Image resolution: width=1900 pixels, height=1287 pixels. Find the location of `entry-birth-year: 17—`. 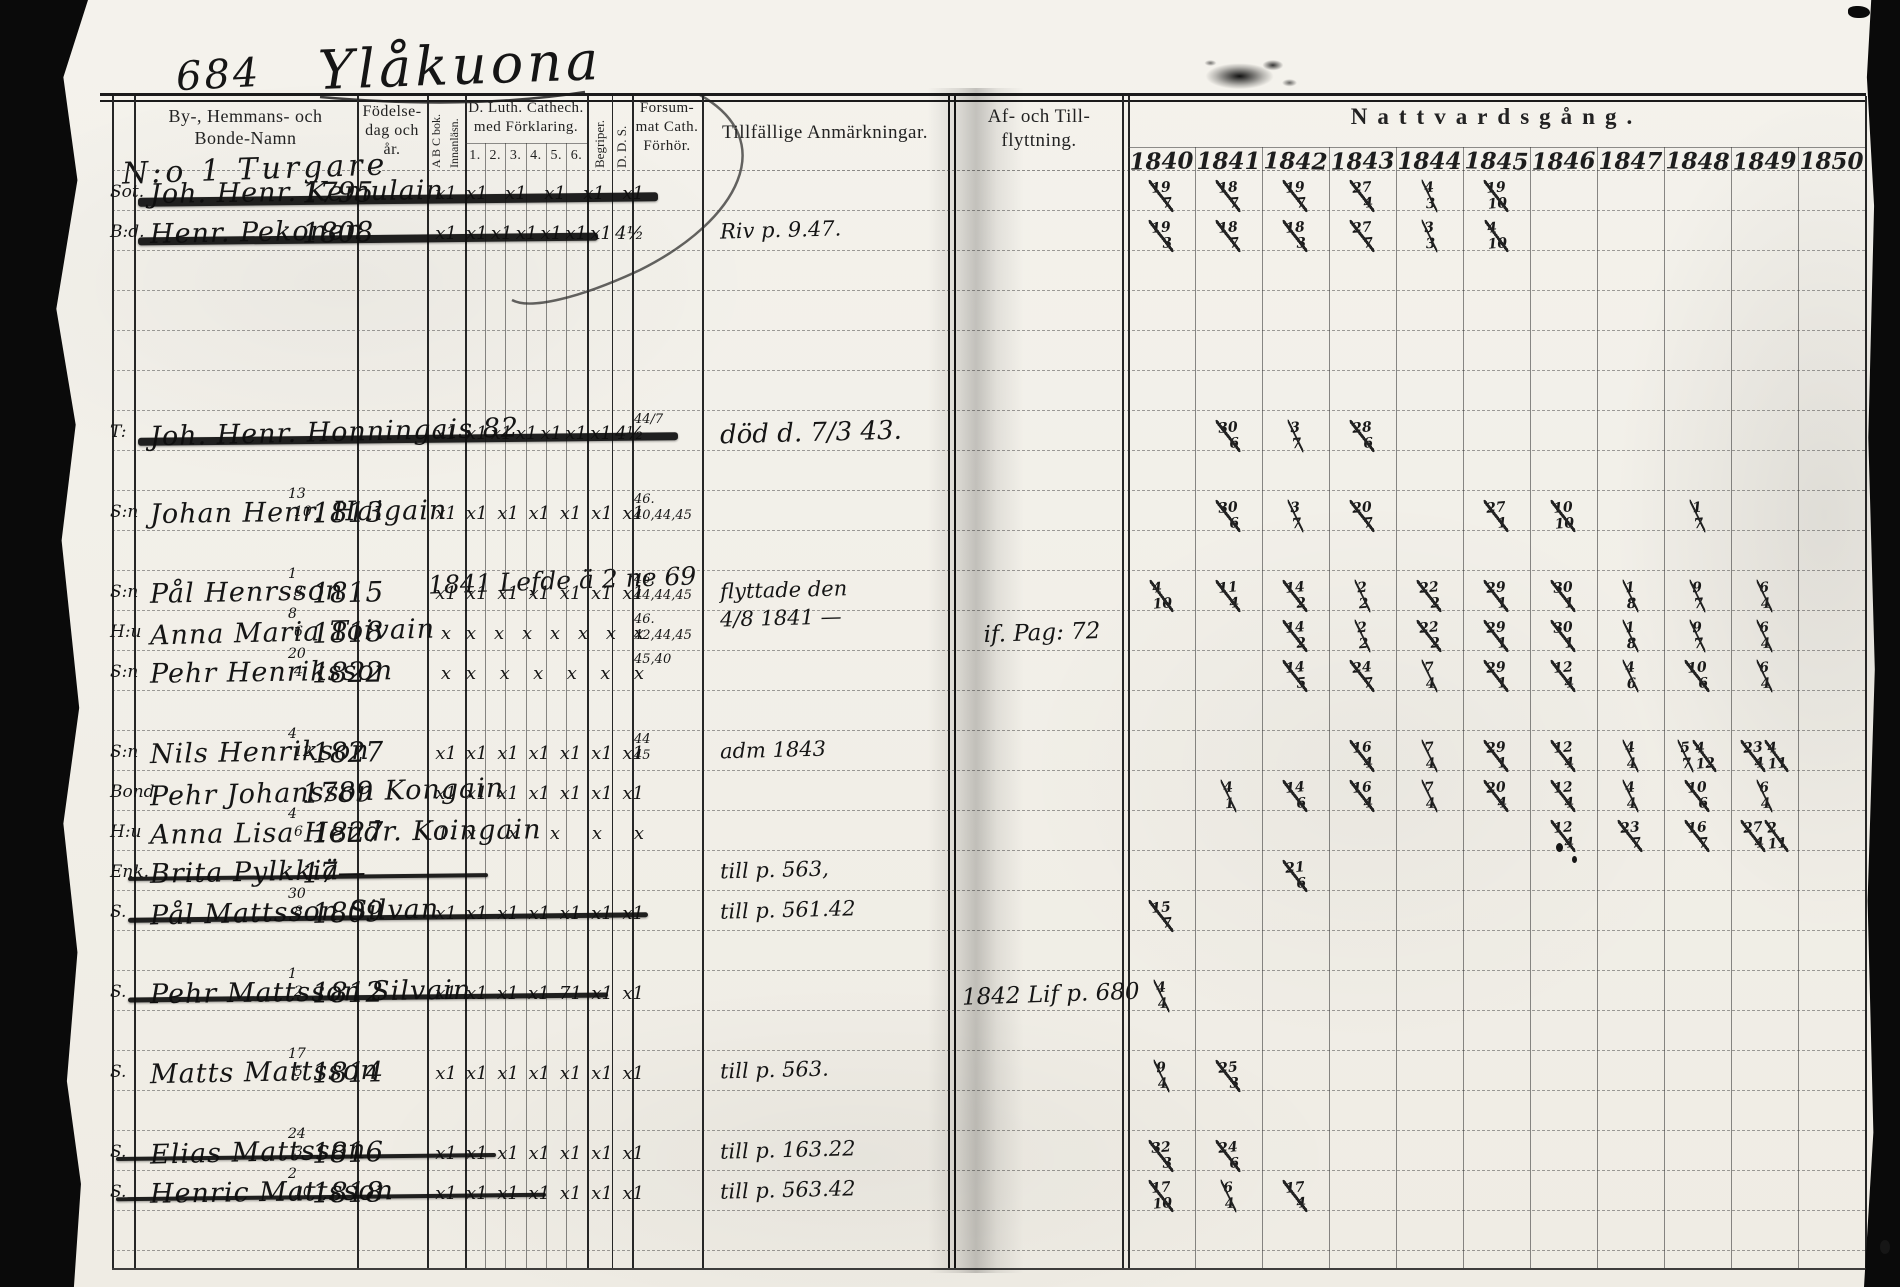

entry-birth-year: 17— is located at coordinates (333, 872).